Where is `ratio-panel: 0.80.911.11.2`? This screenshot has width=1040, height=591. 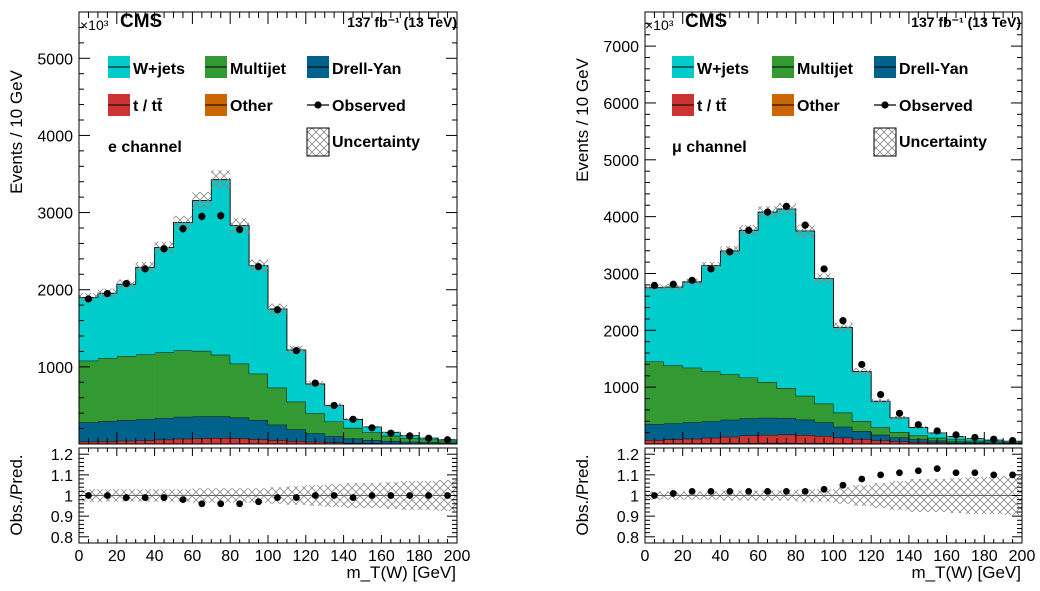 ratio-panel: 0.80.911.11.2 is located at coordinates (254, 497).